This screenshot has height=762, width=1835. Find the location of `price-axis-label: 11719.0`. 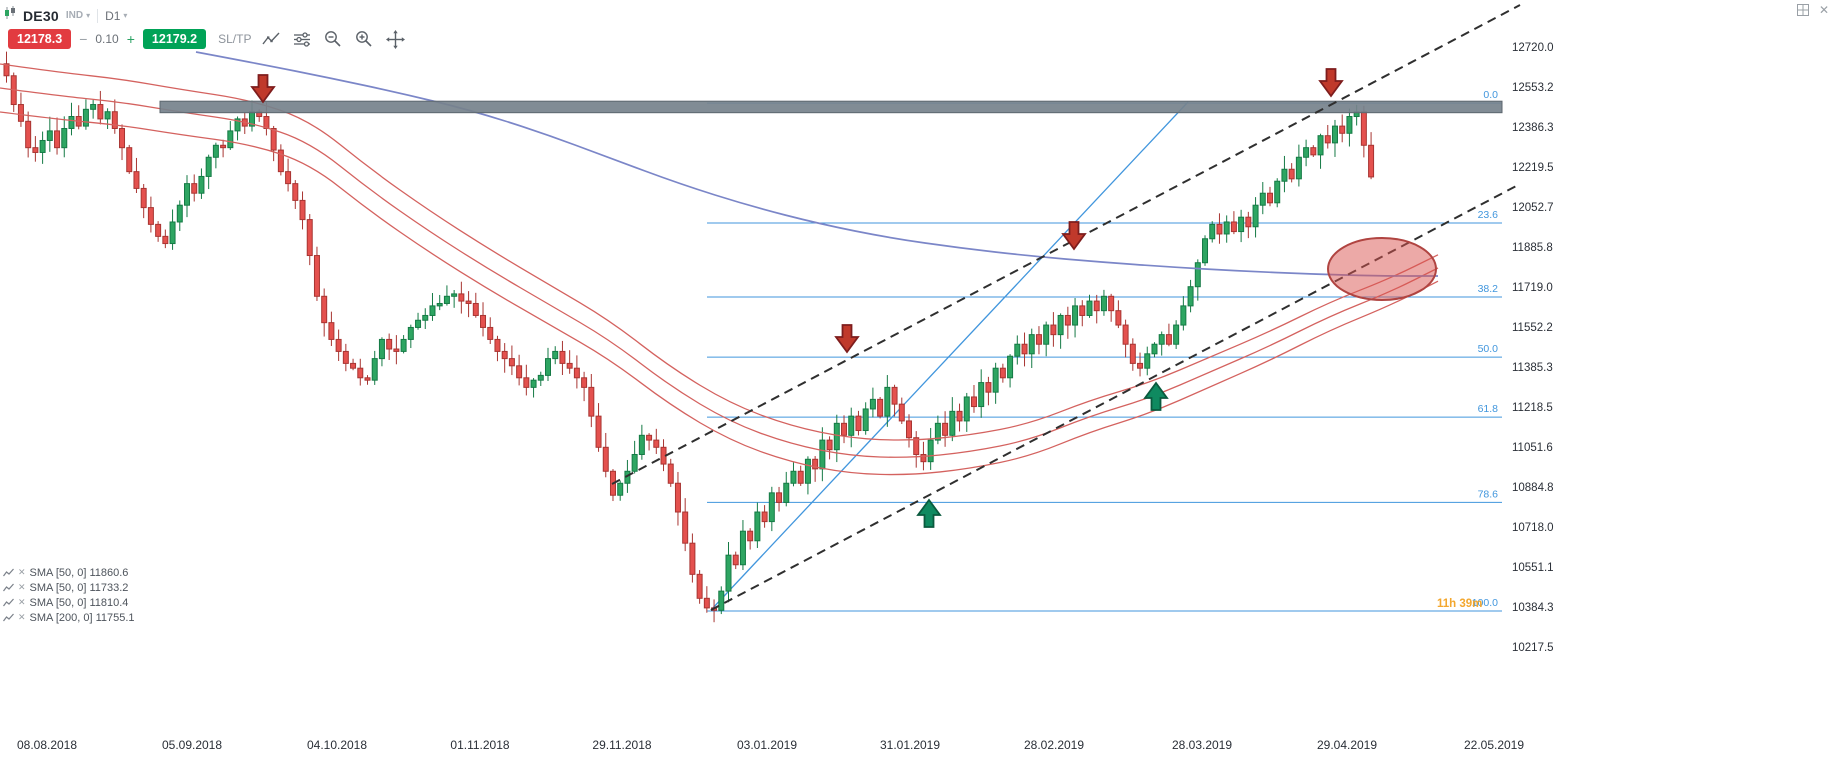

price-axis-label: 11719.0 is located at coordinates (1532, 288).